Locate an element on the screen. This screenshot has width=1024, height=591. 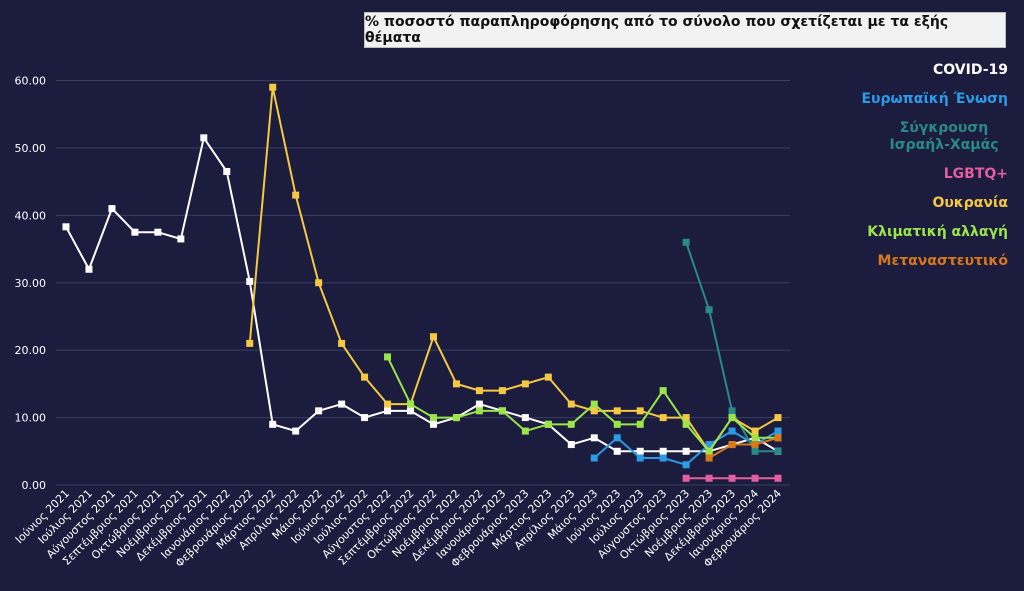
legend-item-migration: Μεταναστευτικό is located at coordinates (942, 261).